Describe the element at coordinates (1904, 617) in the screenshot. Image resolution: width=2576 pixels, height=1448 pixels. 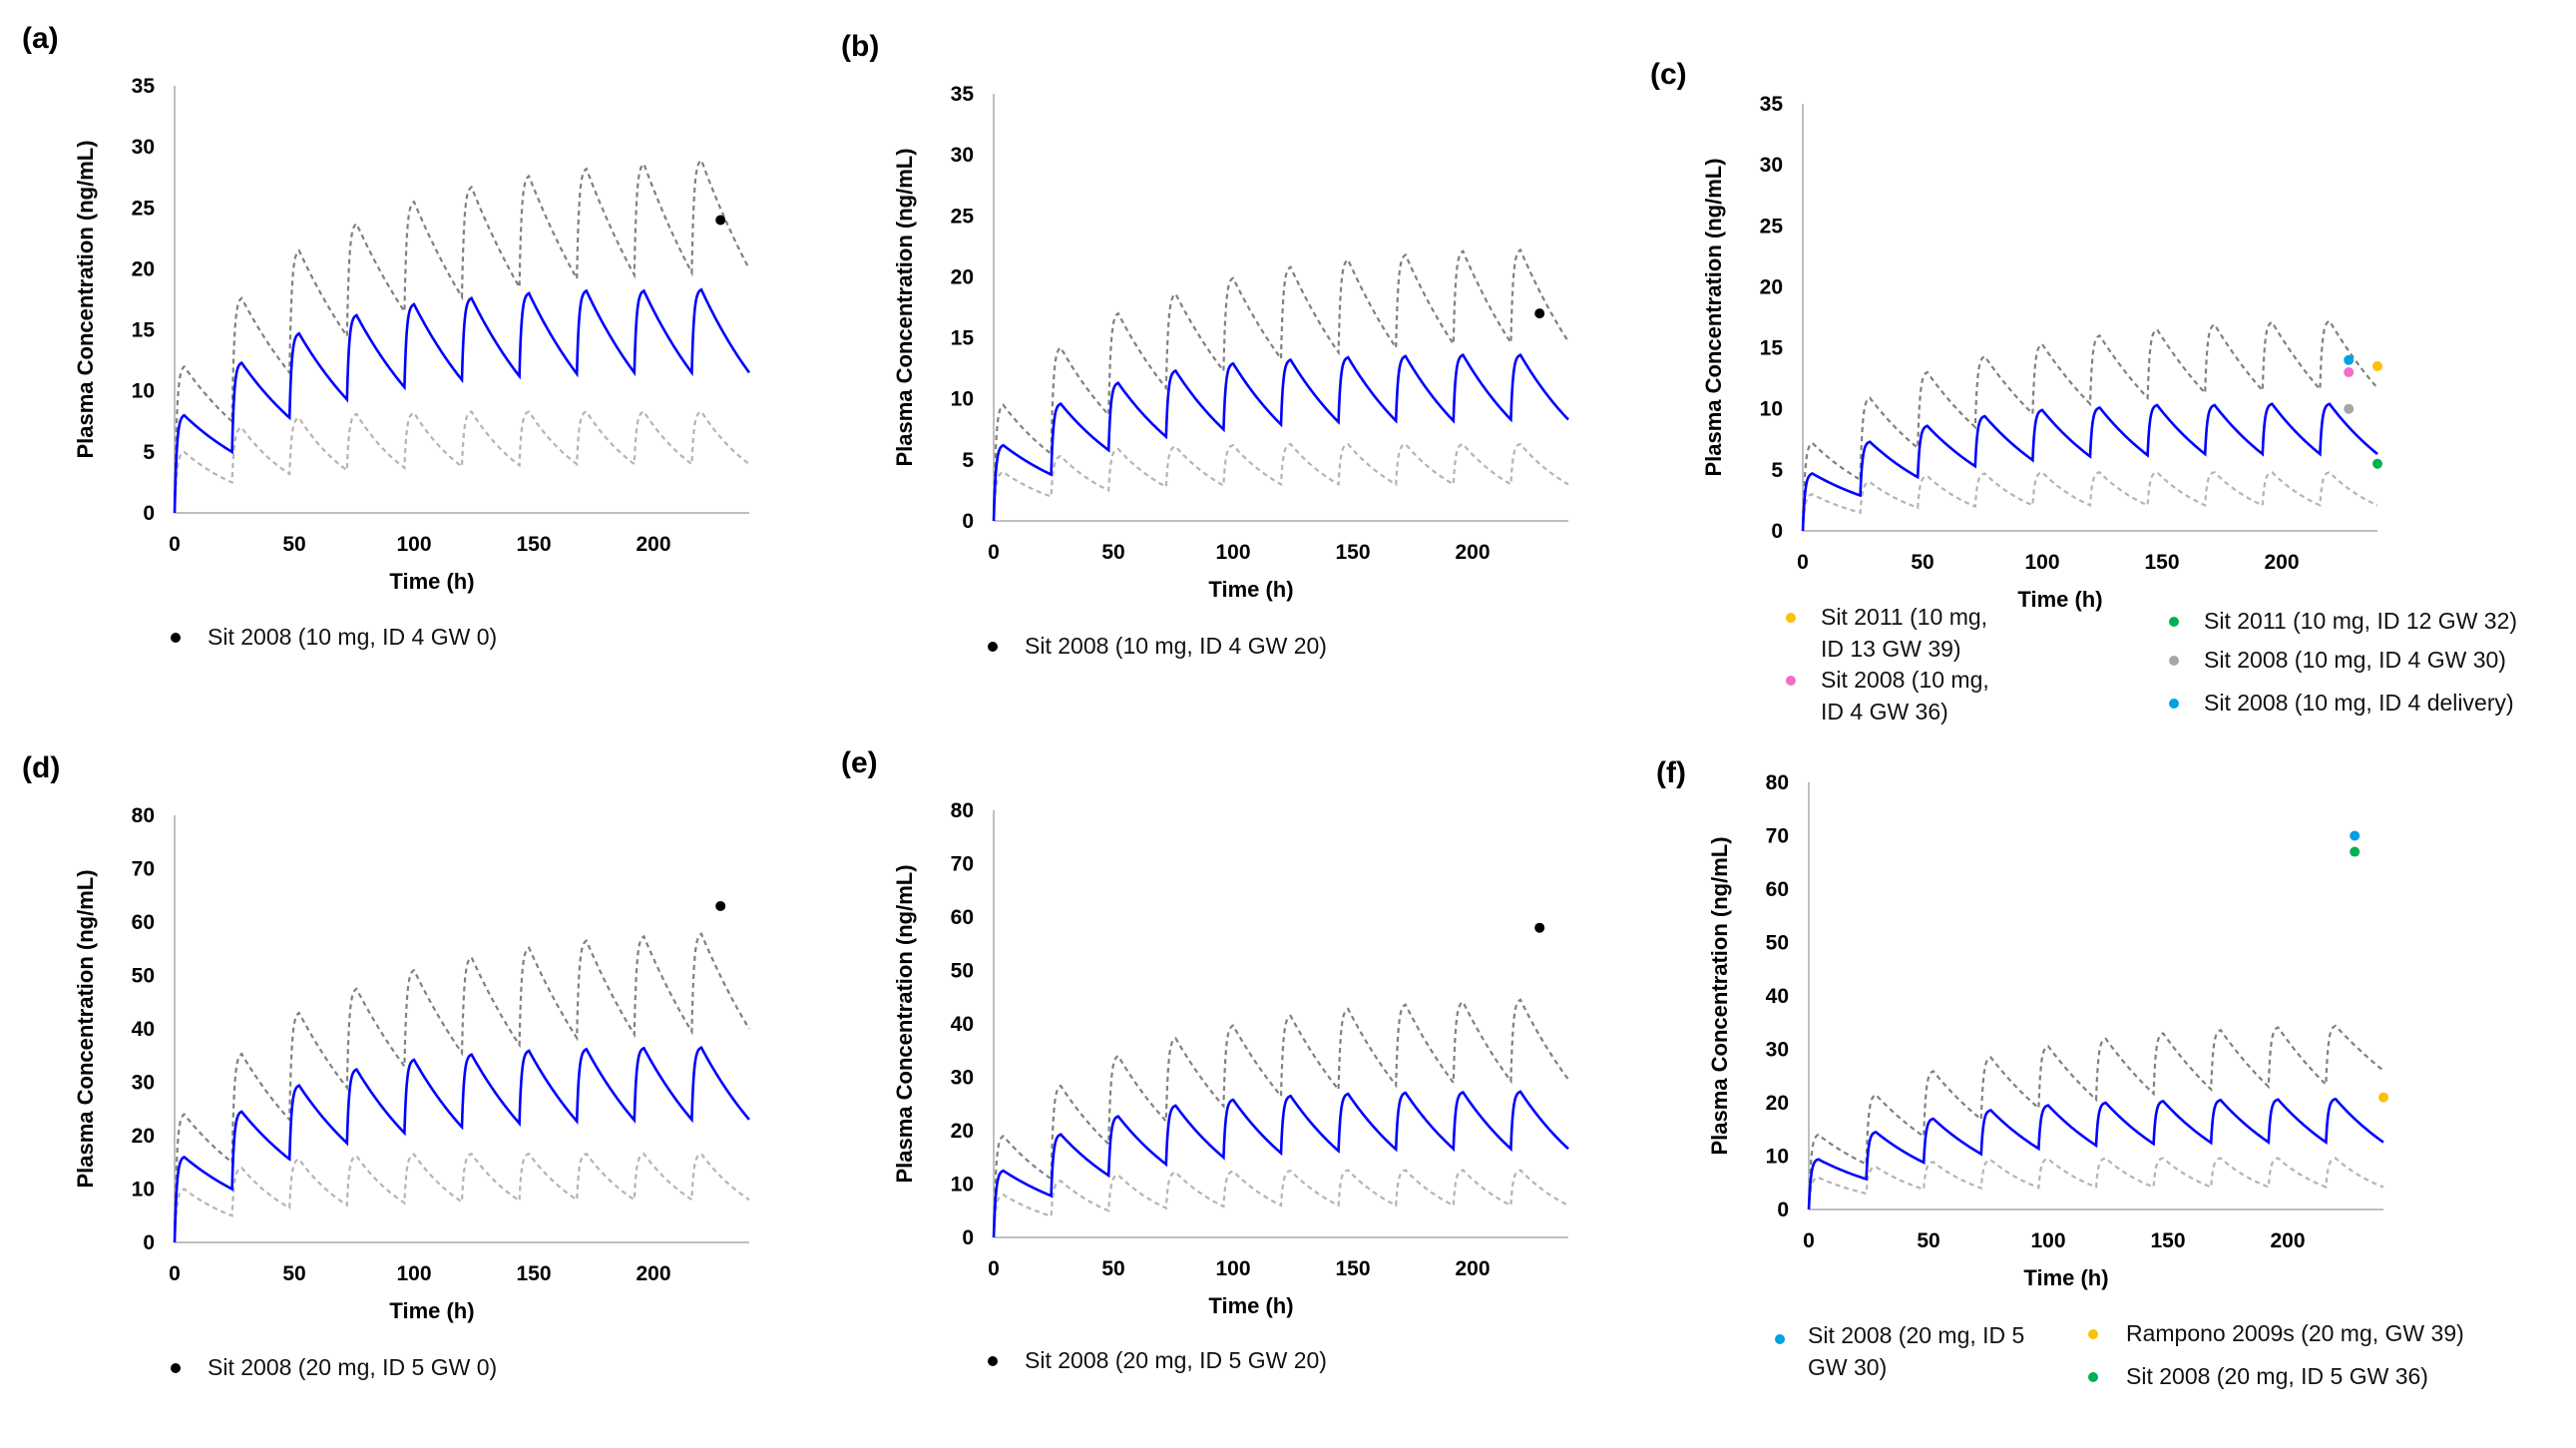
I see `legend-text: Sit 2011 (10 mg,` at that location.